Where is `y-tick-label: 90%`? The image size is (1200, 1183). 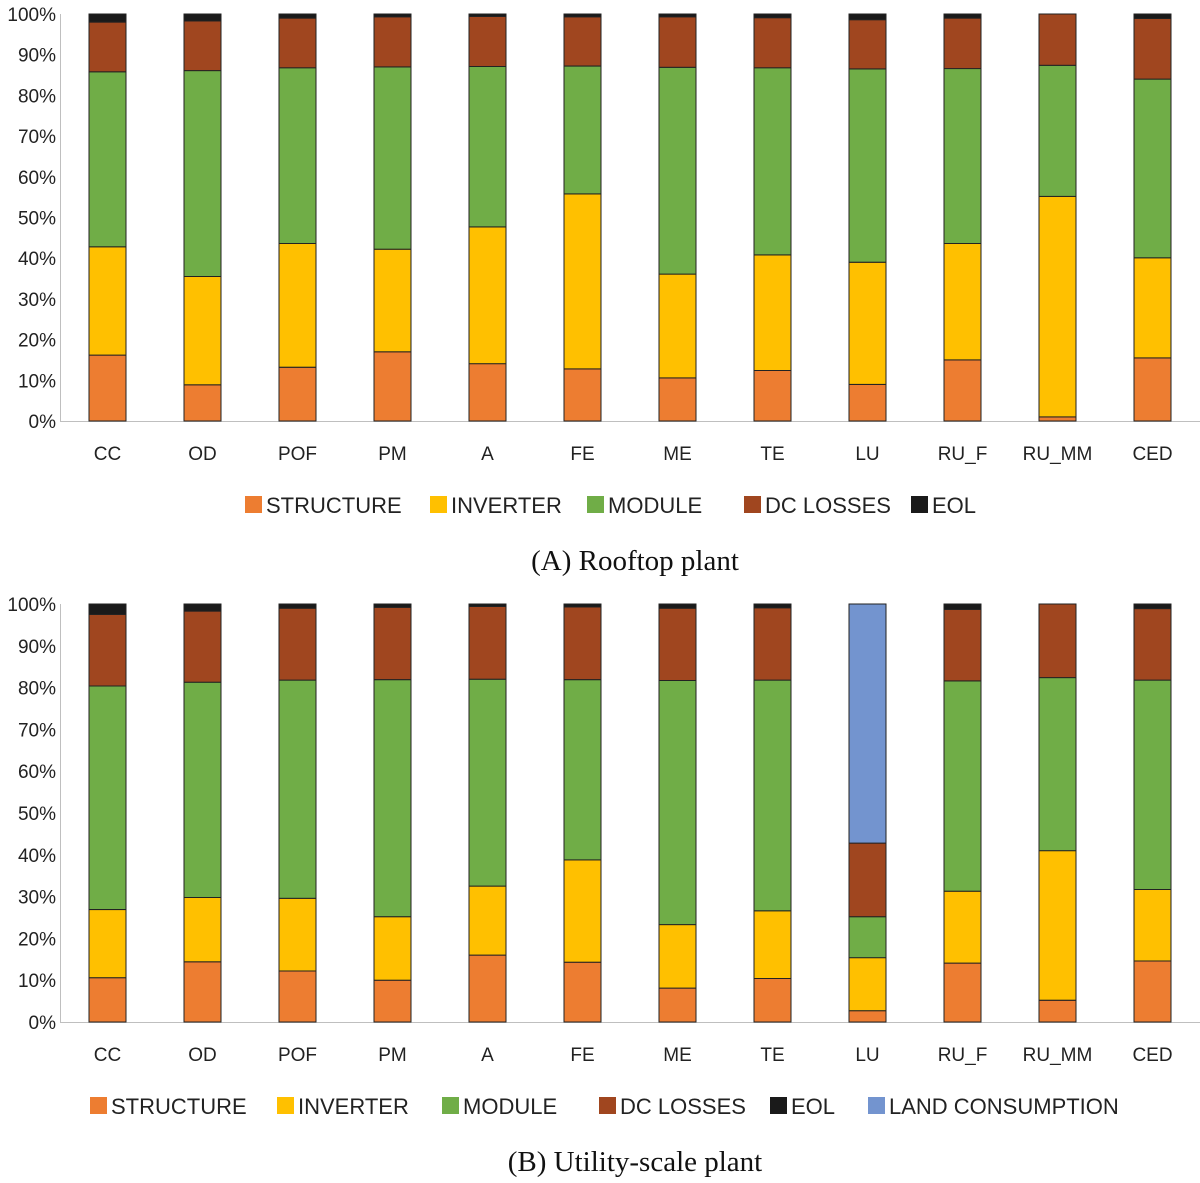 y-tick-label: 90% is located at coordinates (37, 56).